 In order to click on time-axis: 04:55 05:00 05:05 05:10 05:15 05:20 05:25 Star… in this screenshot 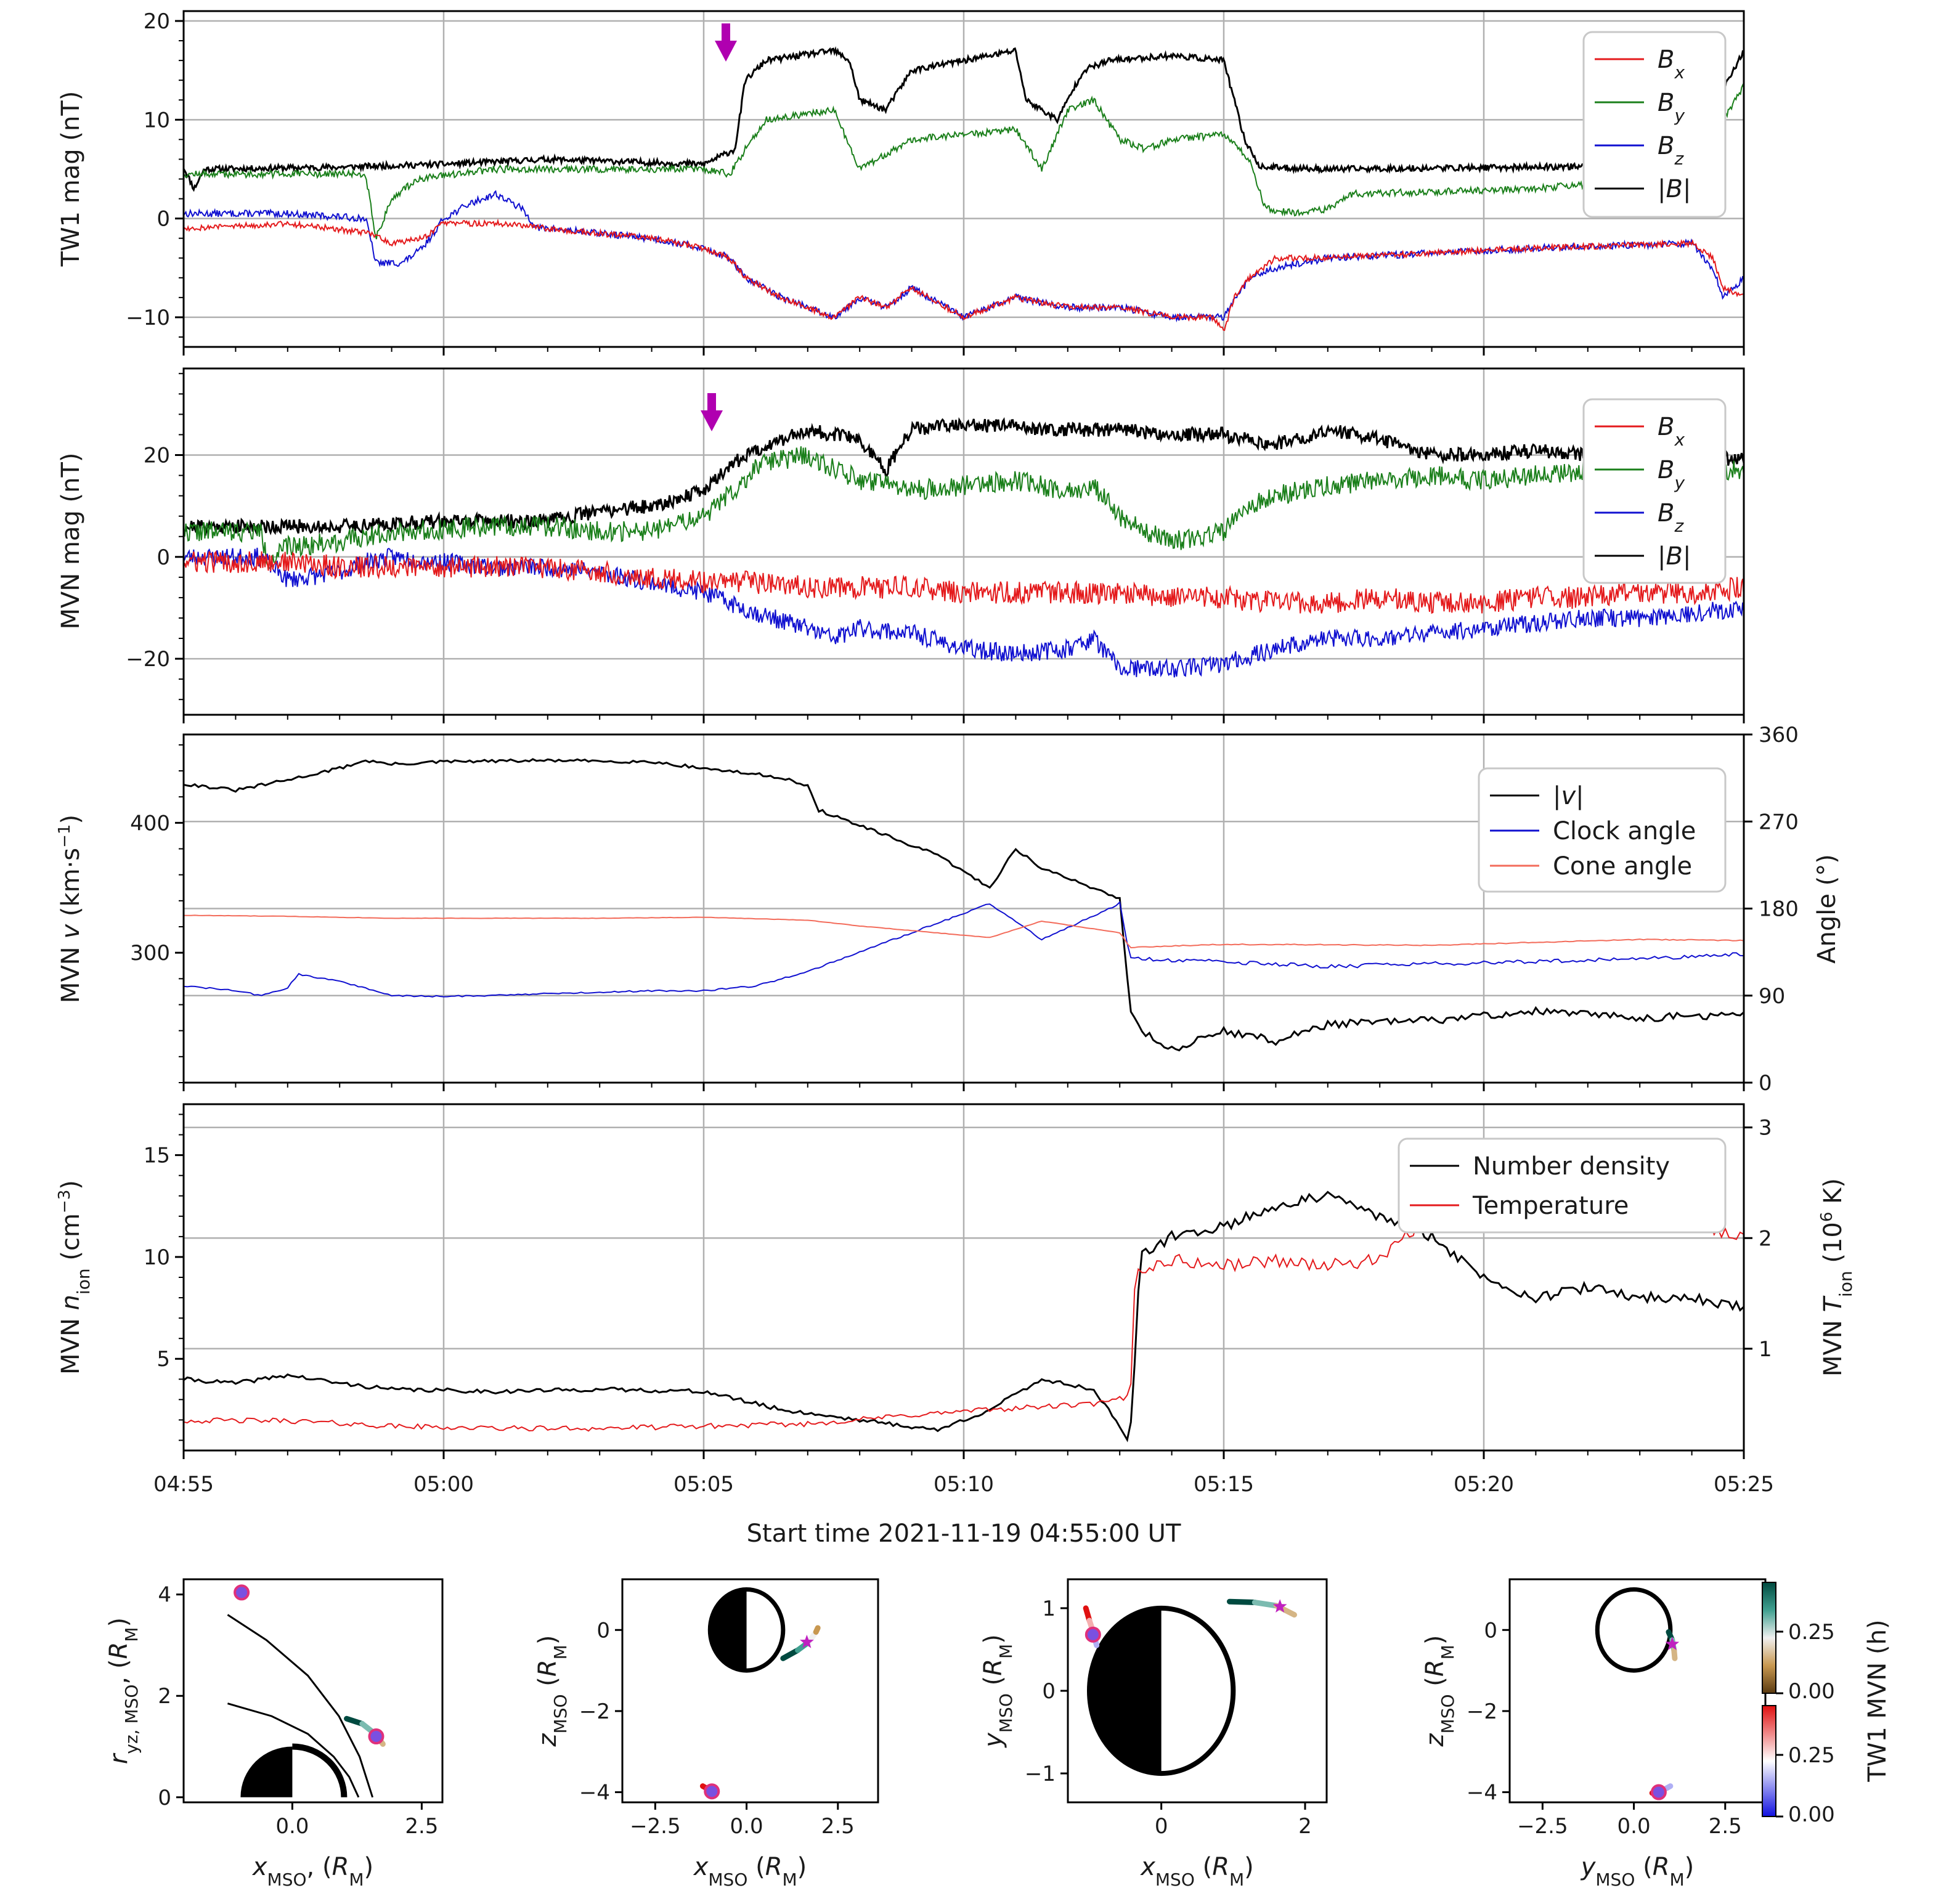, I will do `click(963, 1510)`.